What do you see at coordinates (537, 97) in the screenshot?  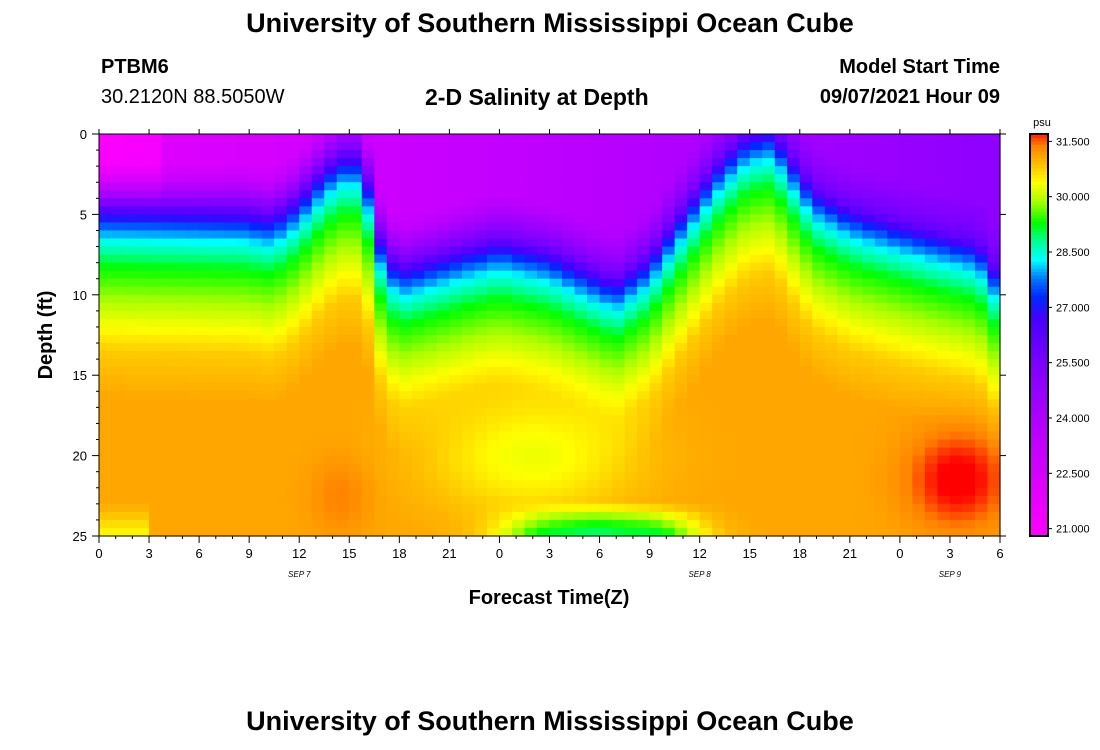 I see `plot-title: 2-D Salinity at Depth` at bounding box center [537, 97].